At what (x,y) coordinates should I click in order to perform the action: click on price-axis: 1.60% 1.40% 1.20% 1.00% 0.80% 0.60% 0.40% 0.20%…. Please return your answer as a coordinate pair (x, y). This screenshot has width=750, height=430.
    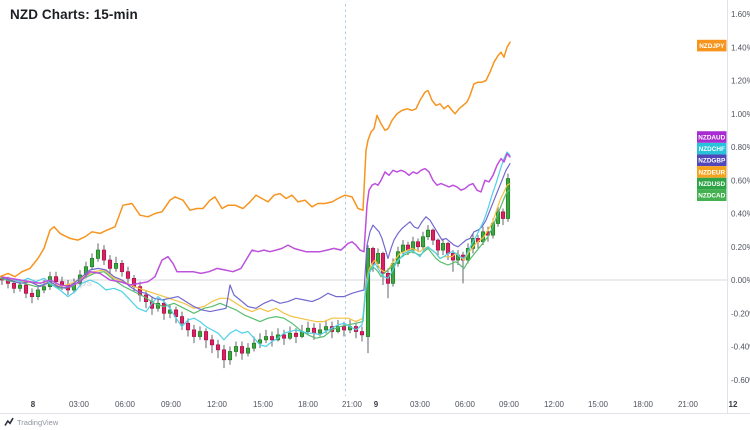
    Looking at the image, I should click on (740, 197).